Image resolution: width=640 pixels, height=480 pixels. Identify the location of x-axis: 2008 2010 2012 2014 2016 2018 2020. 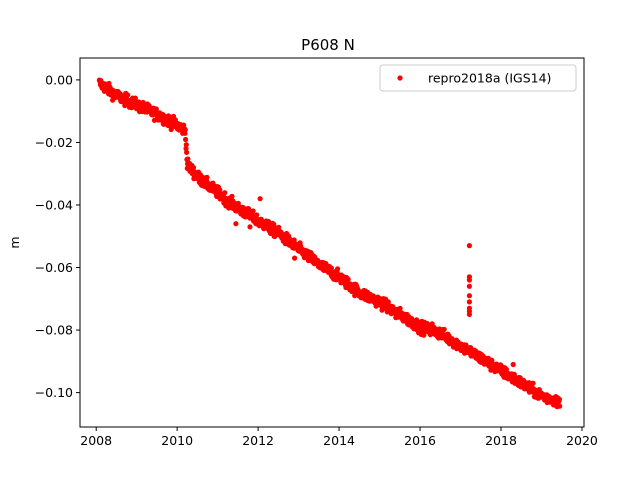
(339, 437).